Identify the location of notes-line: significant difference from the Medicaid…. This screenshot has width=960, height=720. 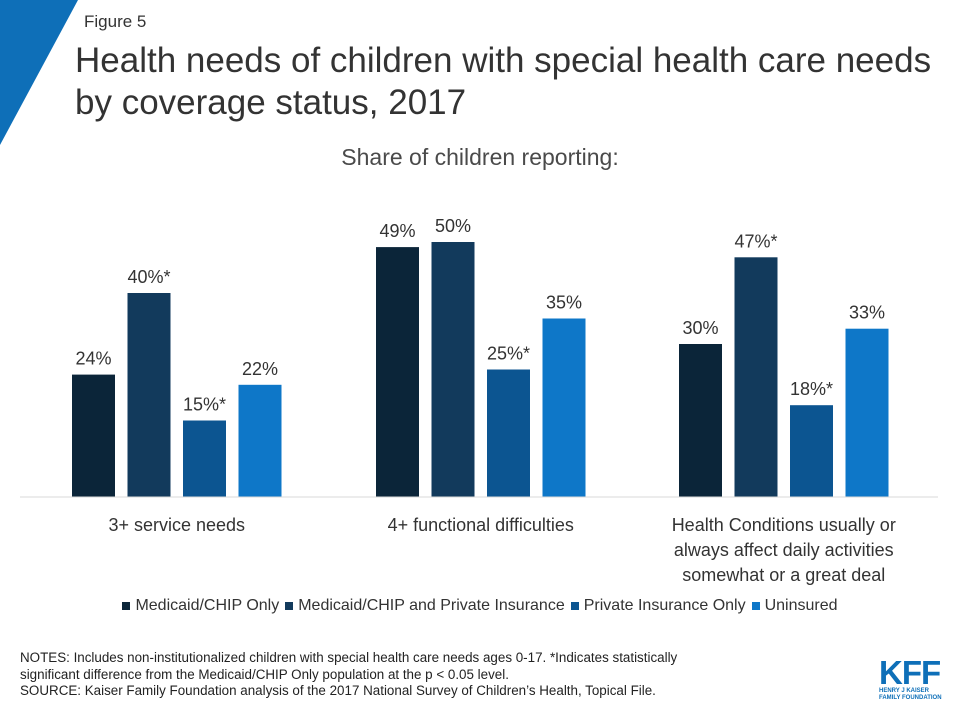
(264, 674).